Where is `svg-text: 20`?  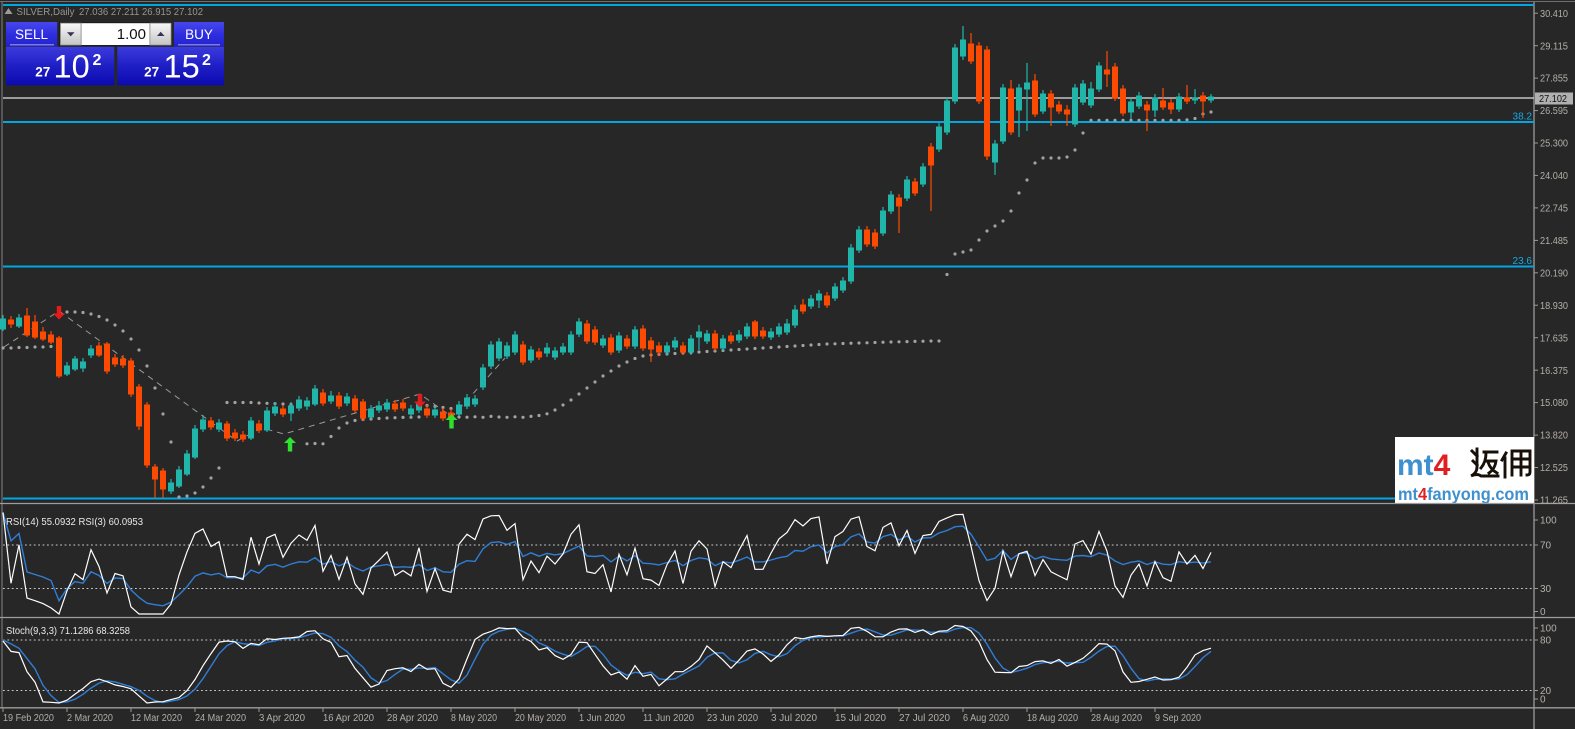 svg-text: 20 is located at coordinates (1546, 691).